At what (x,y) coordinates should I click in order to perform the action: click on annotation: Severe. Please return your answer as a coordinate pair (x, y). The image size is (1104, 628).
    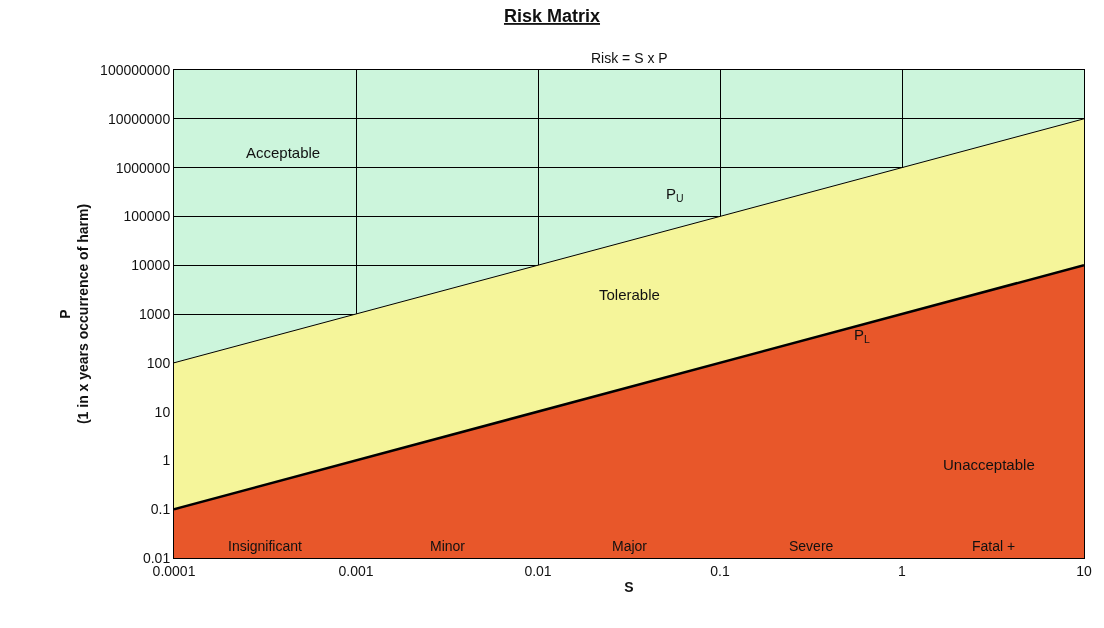
    Looking at the image, I should click on (811, 546).